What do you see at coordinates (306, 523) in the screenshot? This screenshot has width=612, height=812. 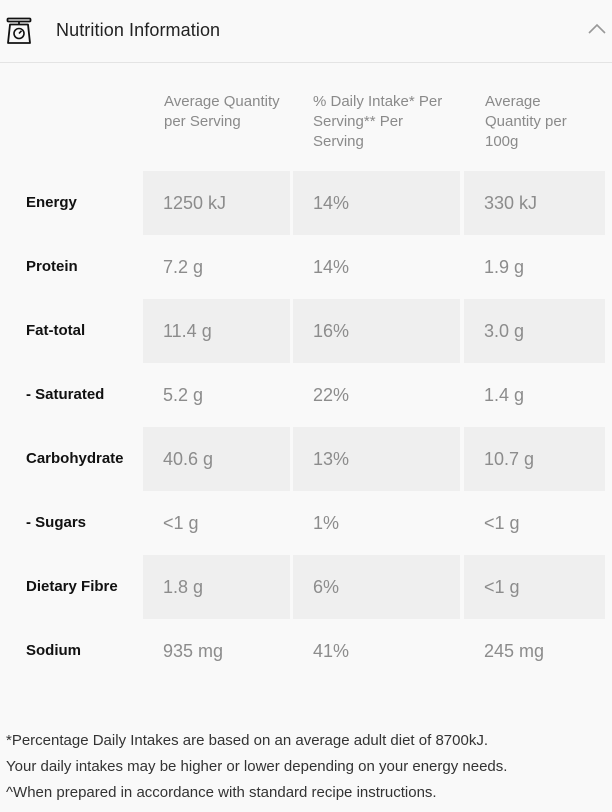 I see `table-row: - Sugars <1 g 1% <1 g` at bounding box center [306, 523].